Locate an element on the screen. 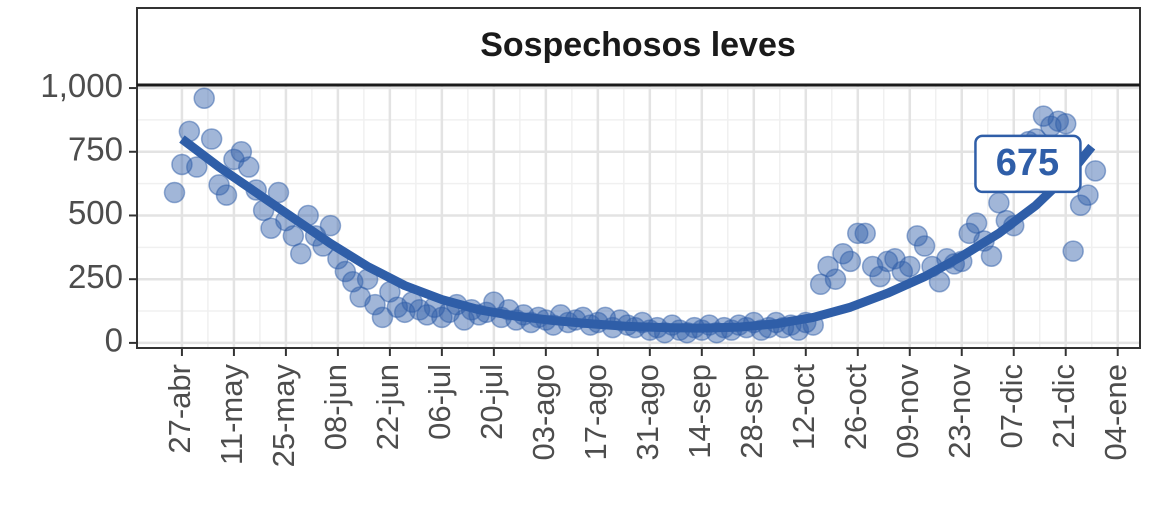 This screenshot has width=1153, height=521. annotation-text: 675 is located at coordinates (1027, 163).